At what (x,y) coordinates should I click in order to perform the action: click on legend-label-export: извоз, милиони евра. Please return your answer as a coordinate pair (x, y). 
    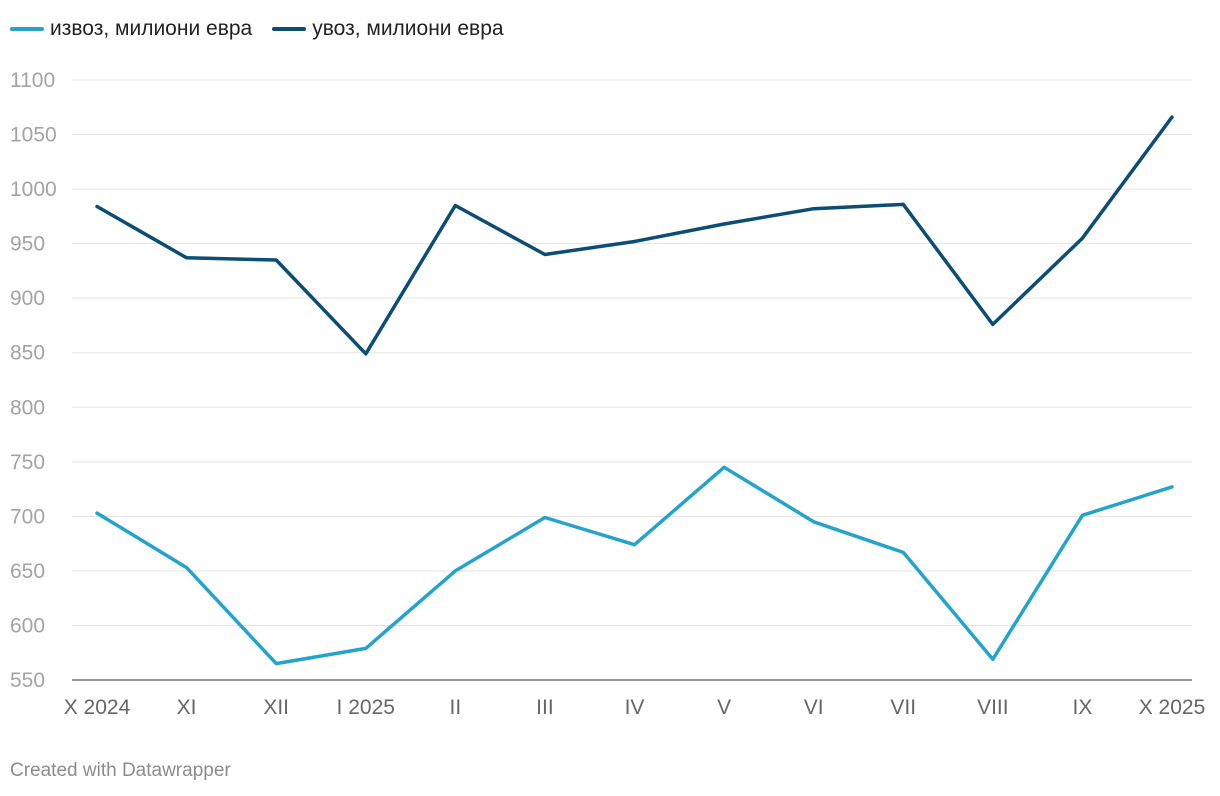
    Looking at the image, I should click on (151, 28).